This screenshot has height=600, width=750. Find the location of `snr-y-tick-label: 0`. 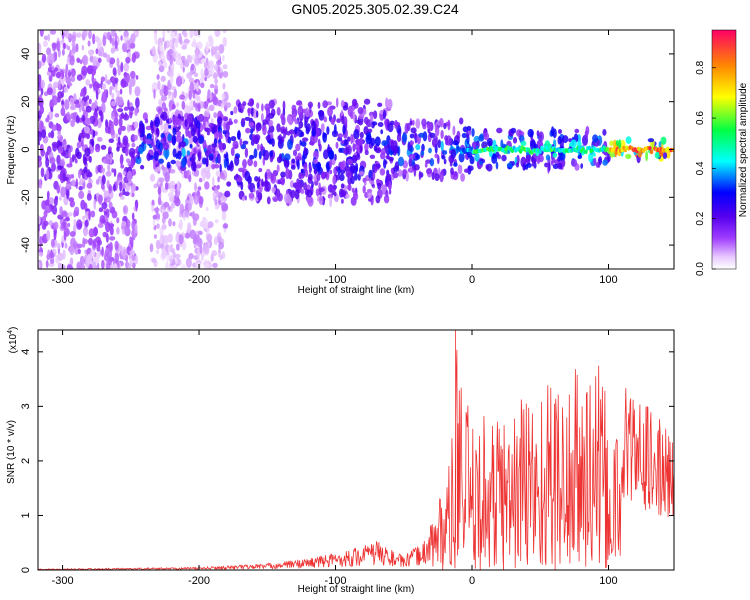

snr-y-tick-label: 0 is located at coordinates (26, 570).